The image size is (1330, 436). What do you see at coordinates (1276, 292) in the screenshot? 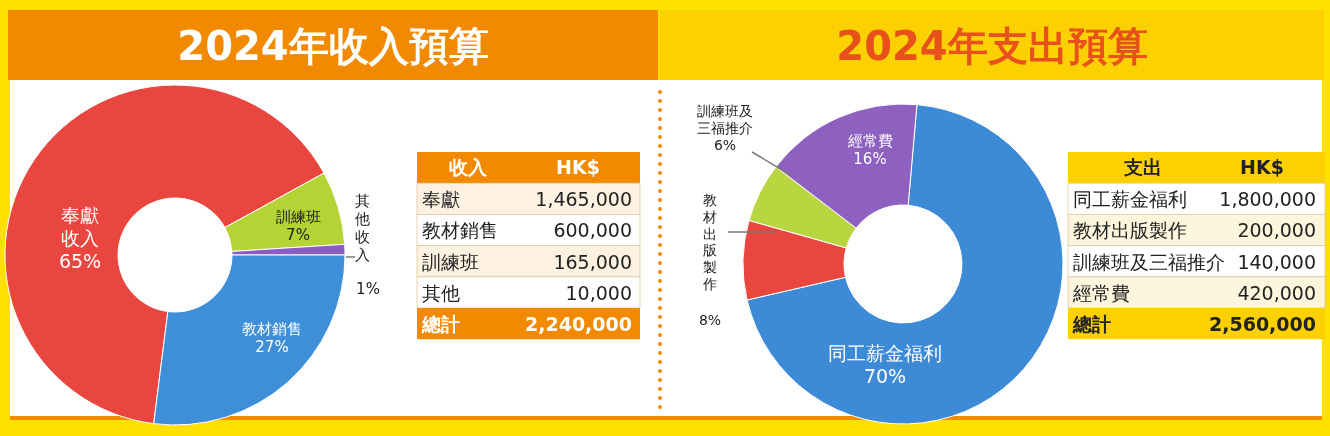
I see `data-label: 420,000` at bounding box center [1276, 292].